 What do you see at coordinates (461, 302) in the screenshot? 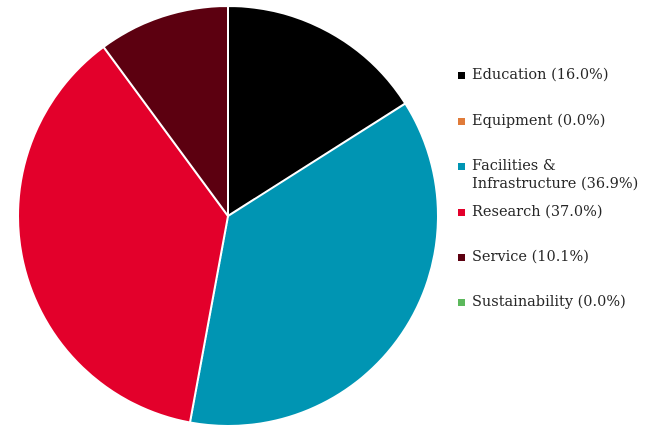
I see `legend-swatch-sustainability` at bounding box center [461, 302].